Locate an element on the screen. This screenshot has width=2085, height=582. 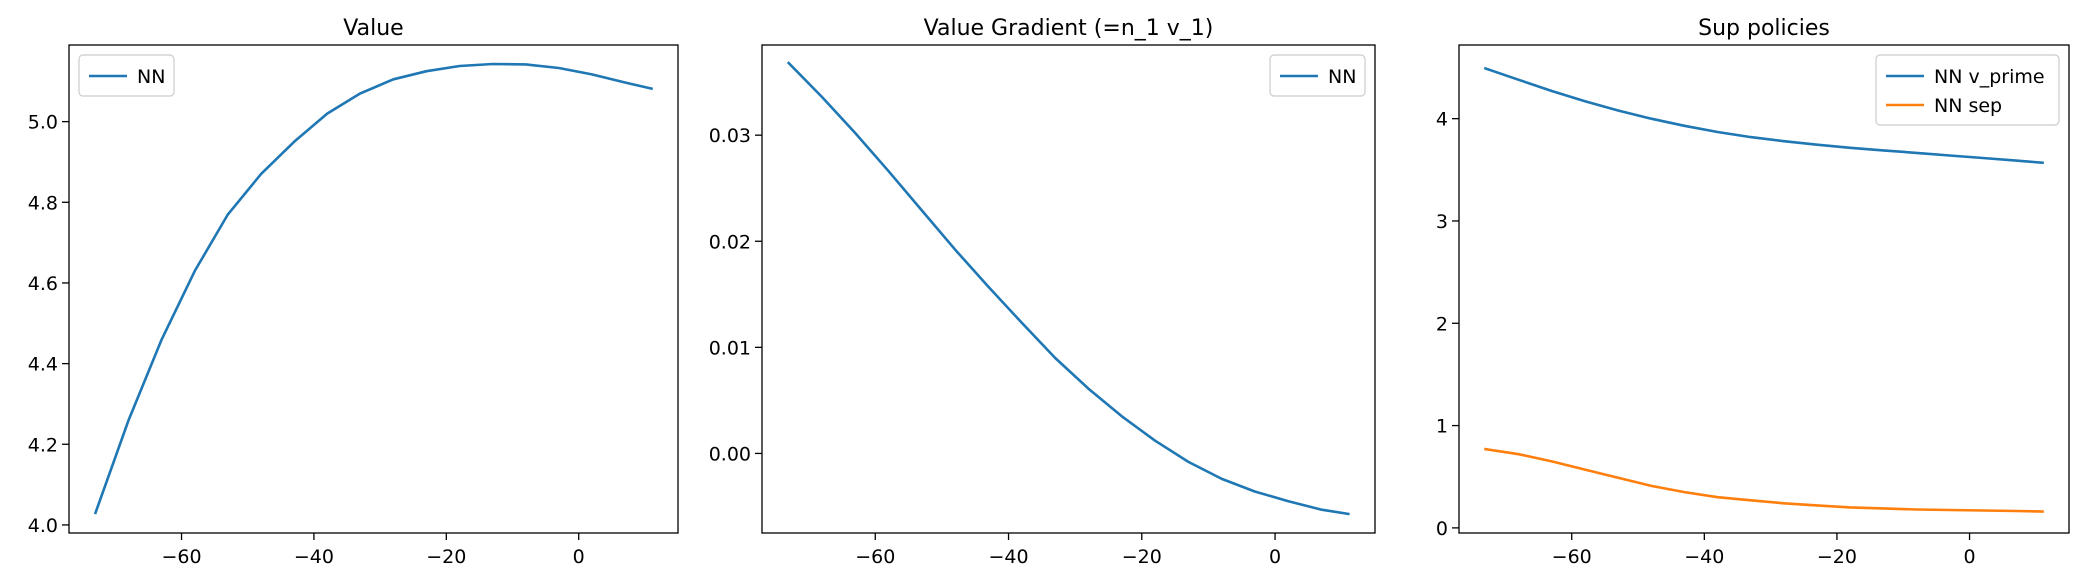
y-tick-label: 4.0 is located at coordinates (43, 526).